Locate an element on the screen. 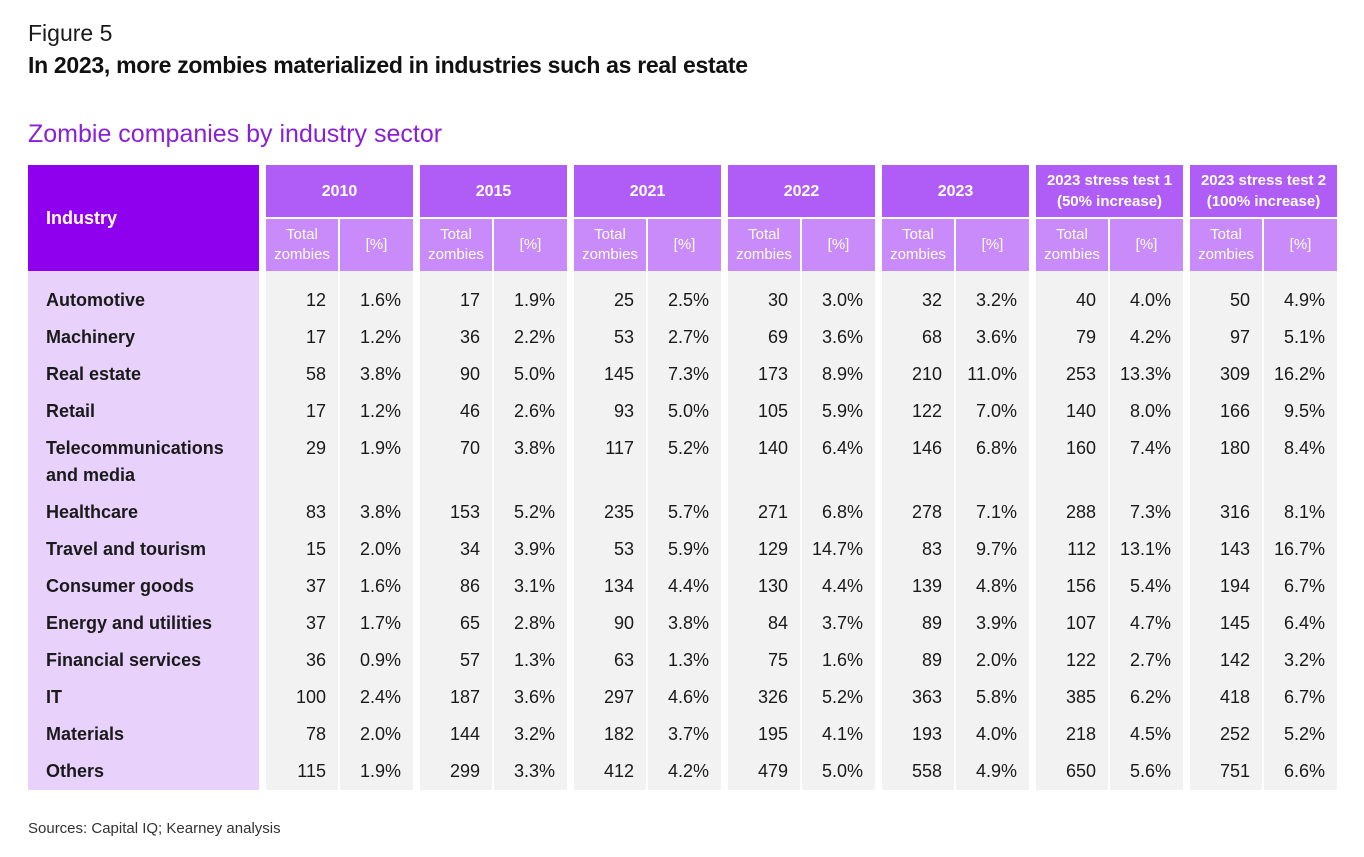  total-zombies-cell: 50 is located at coordinates (1227, 300).